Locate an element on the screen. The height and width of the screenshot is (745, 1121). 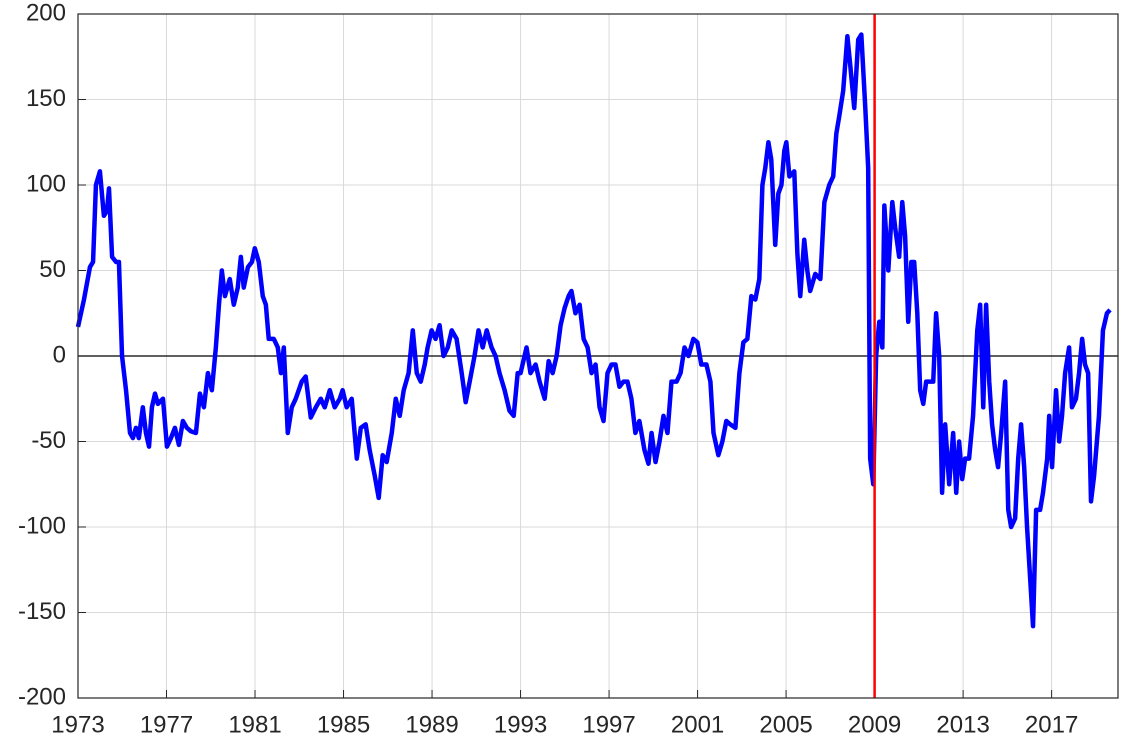
x-tick-label: 2001 is located at coordinates (697, 724).